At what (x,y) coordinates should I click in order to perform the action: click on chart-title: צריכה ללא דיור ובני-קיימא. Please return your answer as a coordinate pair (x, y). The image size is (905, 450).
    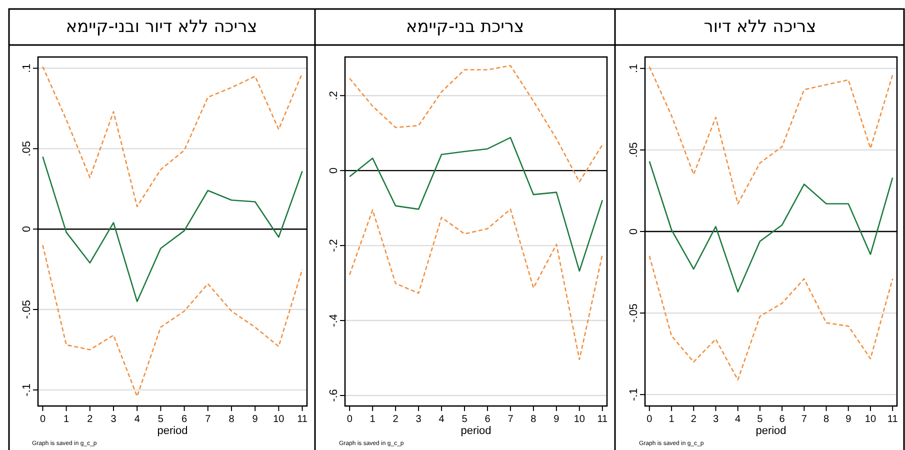
    Looking at the image, I should click on (162, 27).